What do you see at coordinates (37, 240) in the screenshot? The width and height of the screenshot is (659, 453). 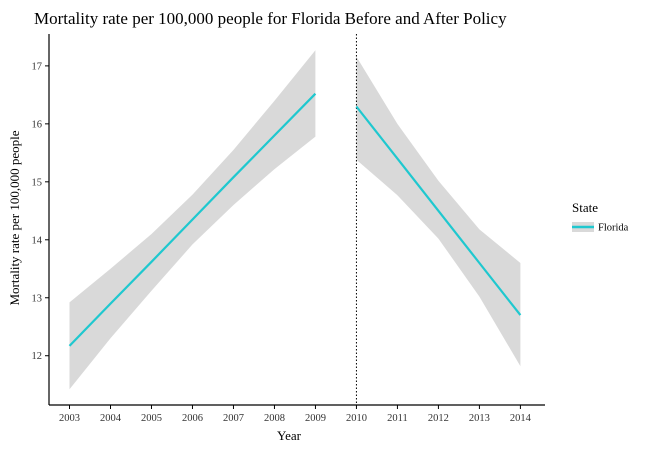 I see `y-tick-label: 14` at bounding box center [37, 240].